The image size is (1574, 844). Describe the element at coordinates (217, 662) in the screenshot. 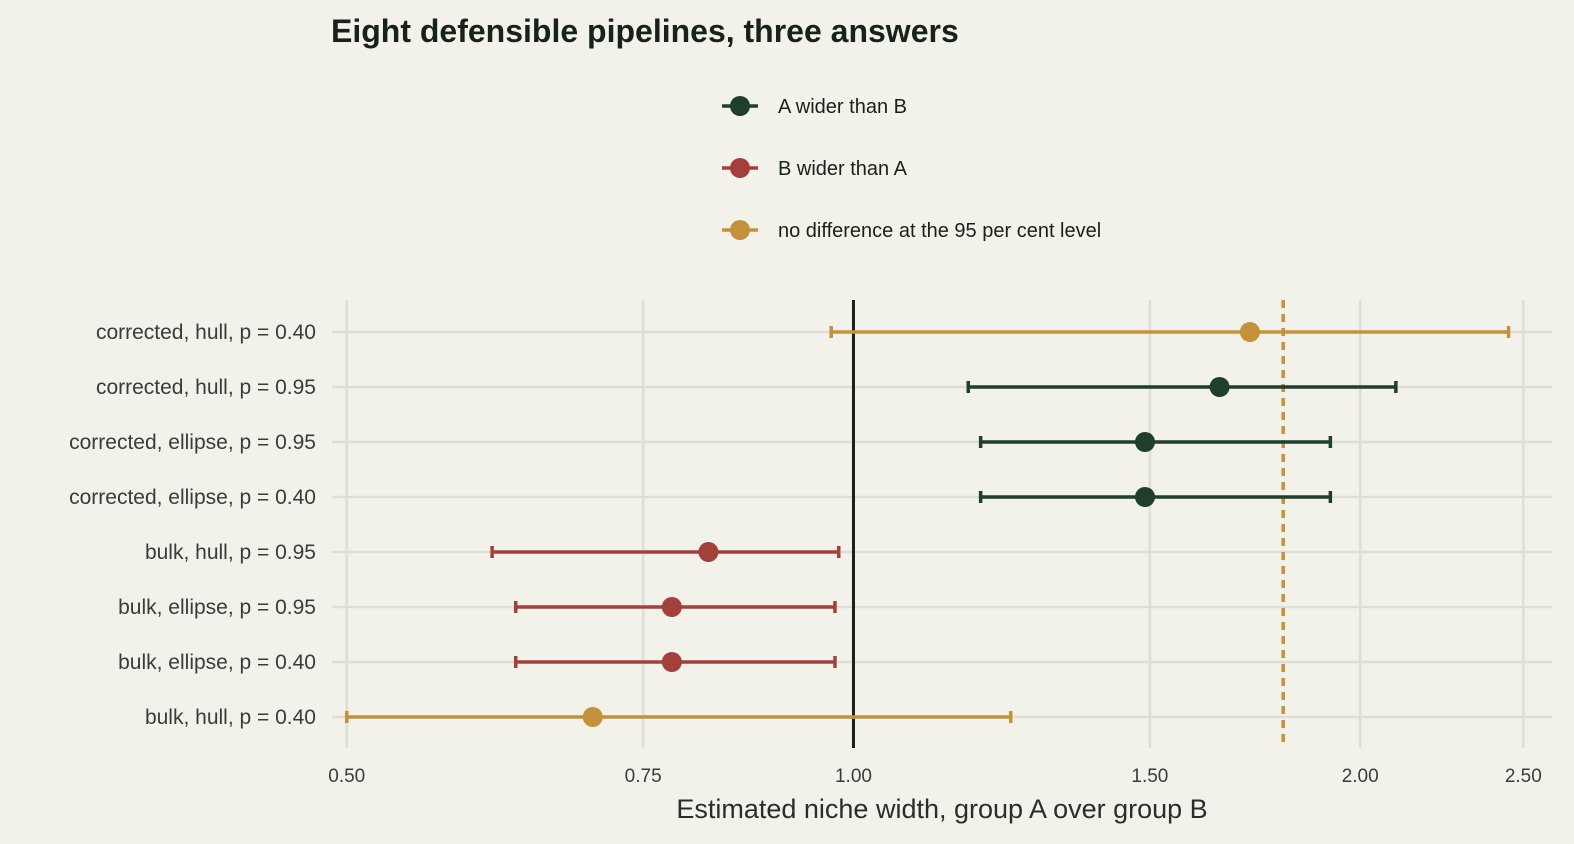

I see `y-tick-label: bulk, ellipse, p = 0.40` at that location.